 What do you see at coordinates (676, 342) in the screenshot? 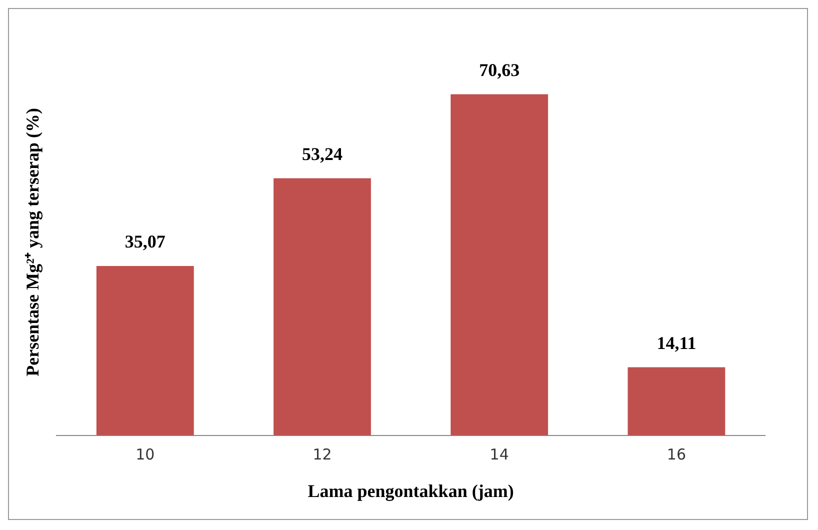
I see `data-label: 14,11` at bounding box center [676, 342].